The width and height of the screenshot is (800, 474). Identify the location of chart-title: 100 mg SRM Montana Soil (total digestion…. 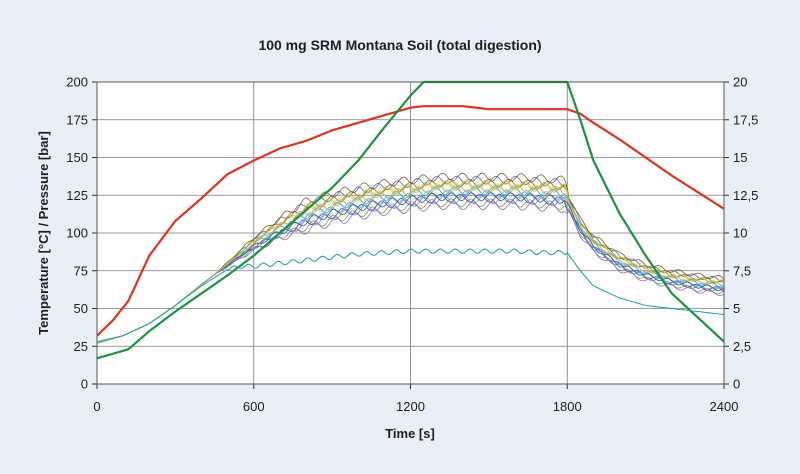
(399, 45).